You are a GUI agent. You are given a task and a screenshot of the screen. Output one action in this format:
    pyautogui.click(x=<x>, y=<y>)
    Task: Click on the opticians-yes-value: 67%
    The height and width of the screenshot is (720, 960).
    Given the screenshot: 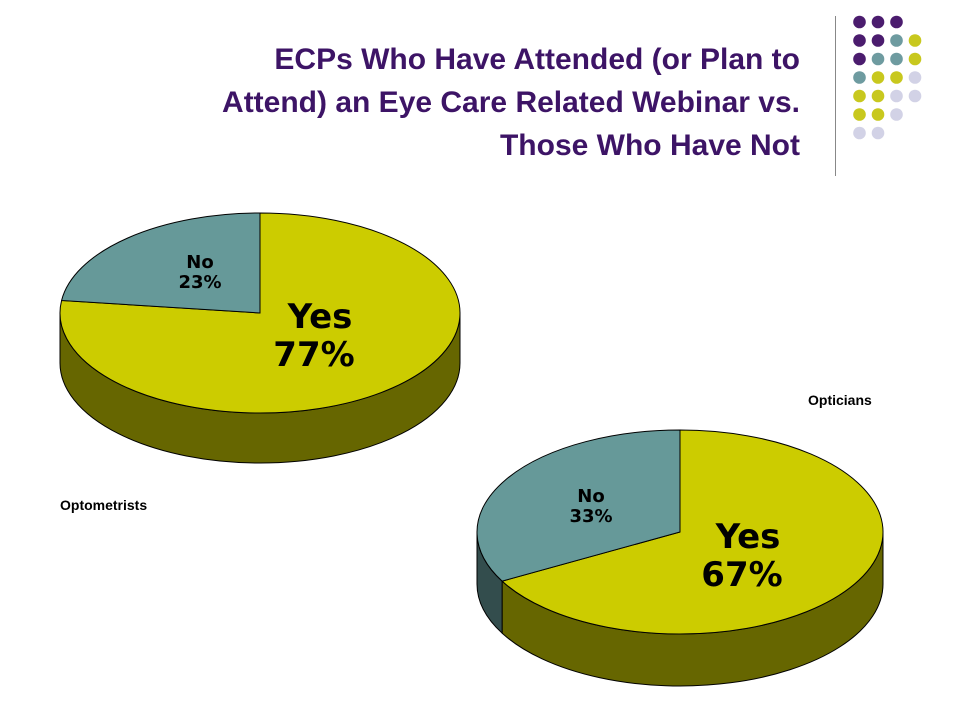 What is the action you would take?
    pyautogui.click(x=741, y=575)
    